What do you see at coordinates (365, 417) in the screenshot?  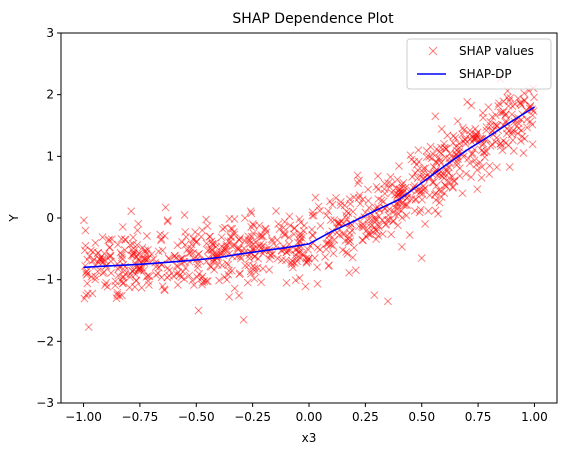 I see `x-tick-label: 0.25` at bounding box center [365, 417].